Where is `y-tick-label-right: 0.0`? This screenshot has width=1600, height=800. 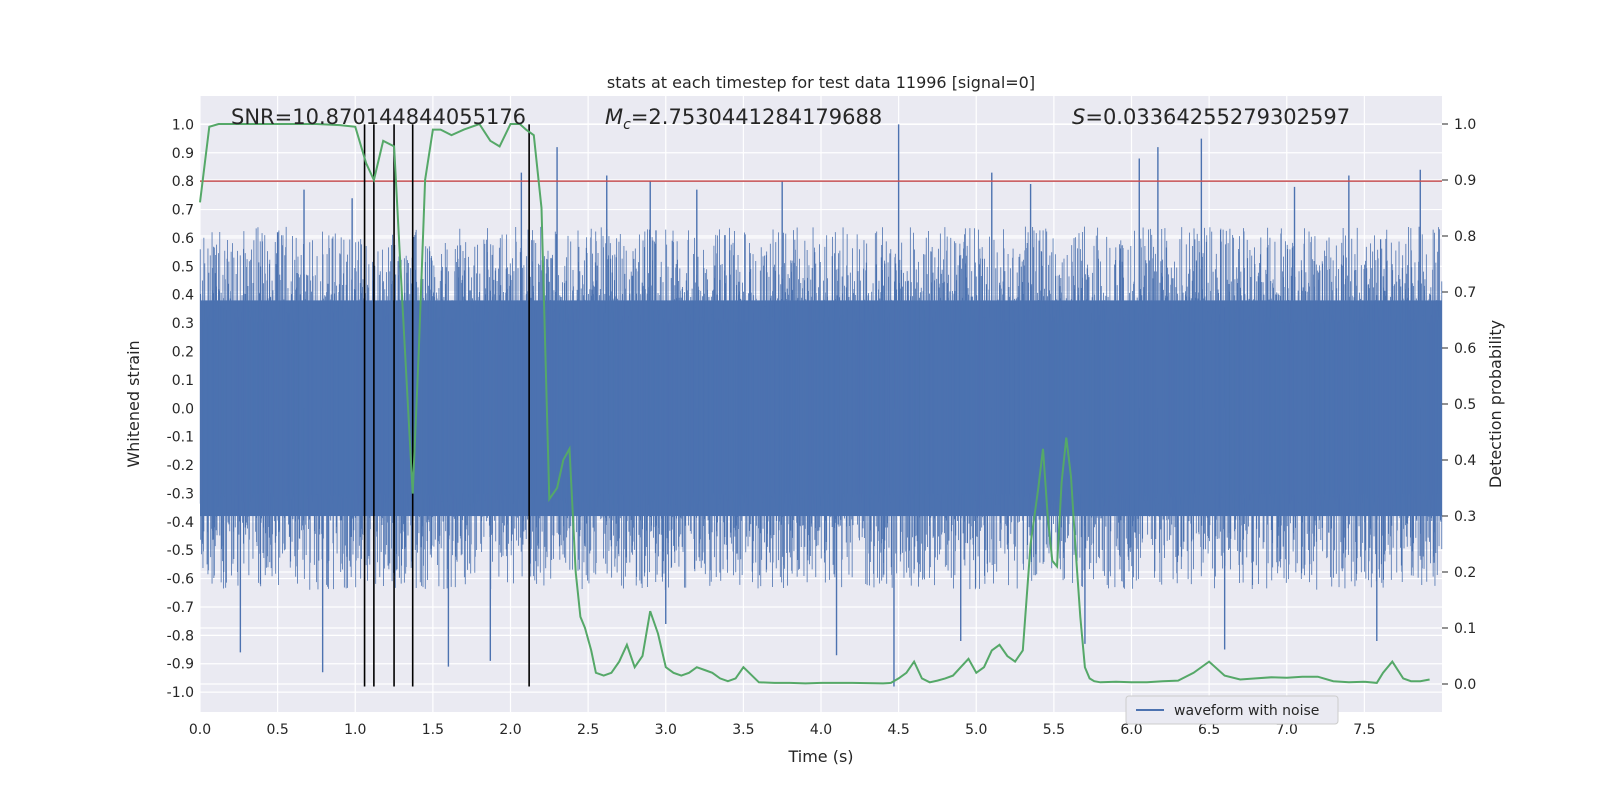 y-tick-label-right: 0.0 is located at coordinates (1465, 685).